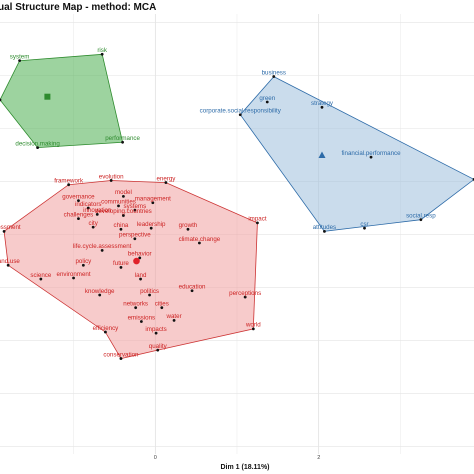  Describe the element at coordinates (37, 147) in the screenshot. I see `point-decision.making` at that location.